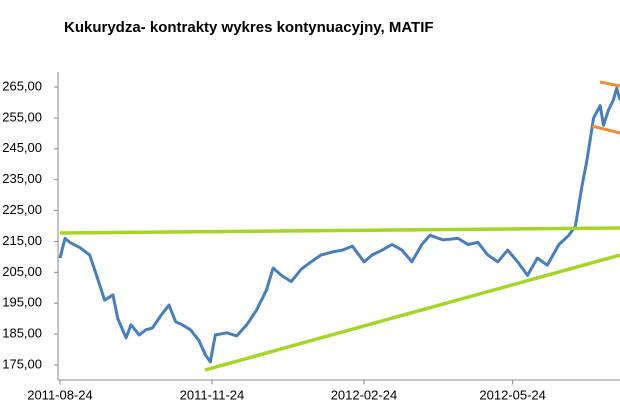  What do you see at coordinates (364, 394) in the screenshot?
I see `x-tick-label: 2012-02-24` at bounding box center [364, 394].